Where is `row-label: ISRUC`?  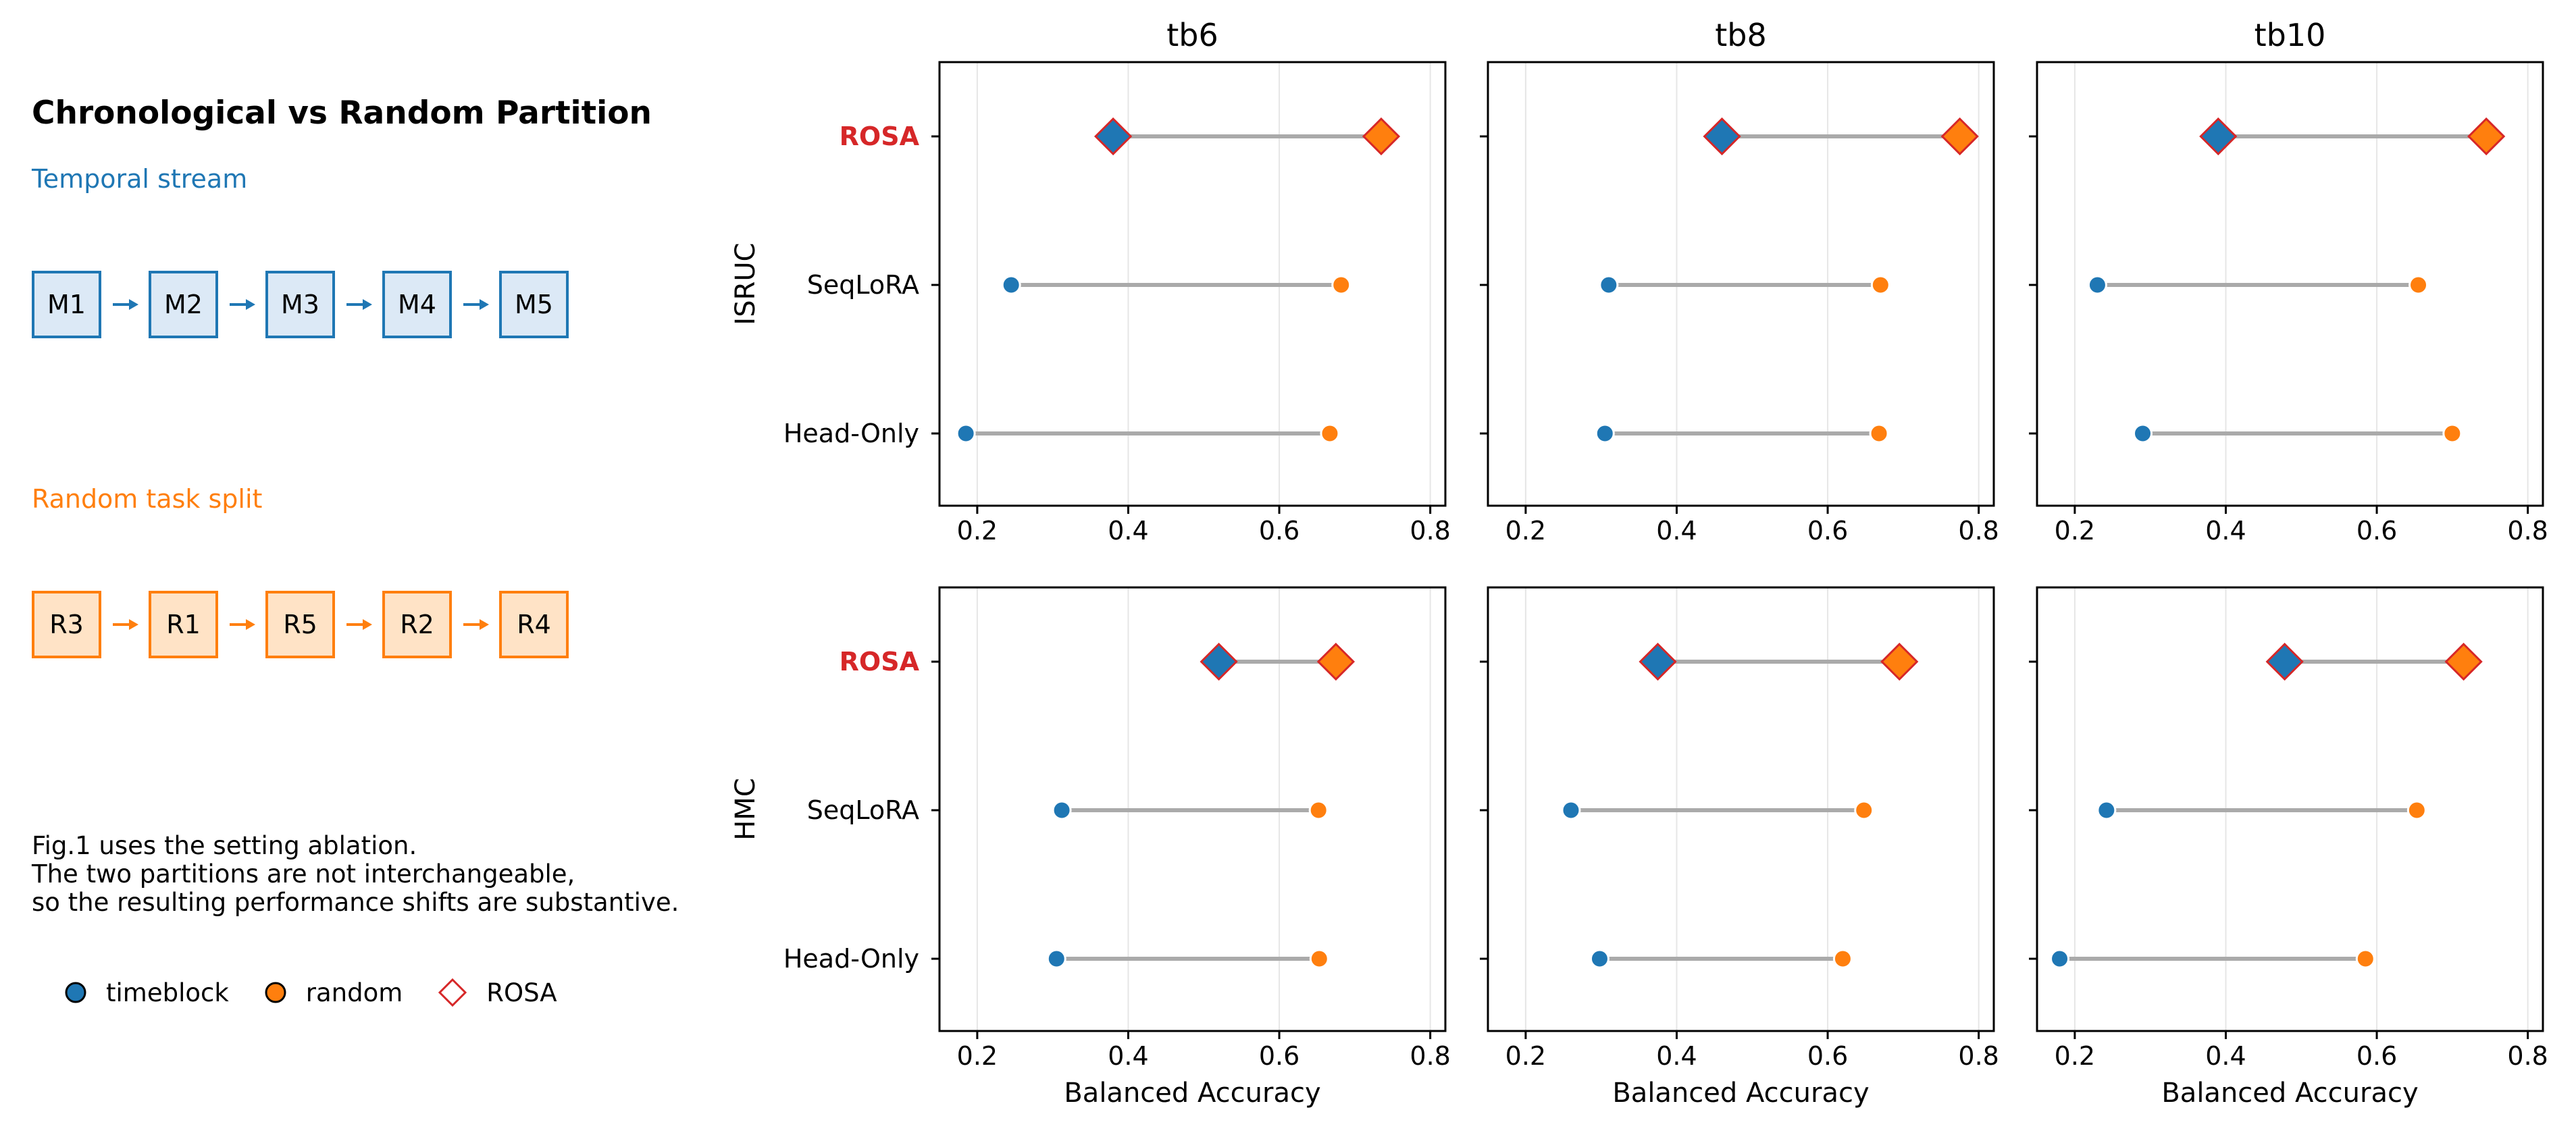 row-label: ISRUC is located at coordinates (746, 283).